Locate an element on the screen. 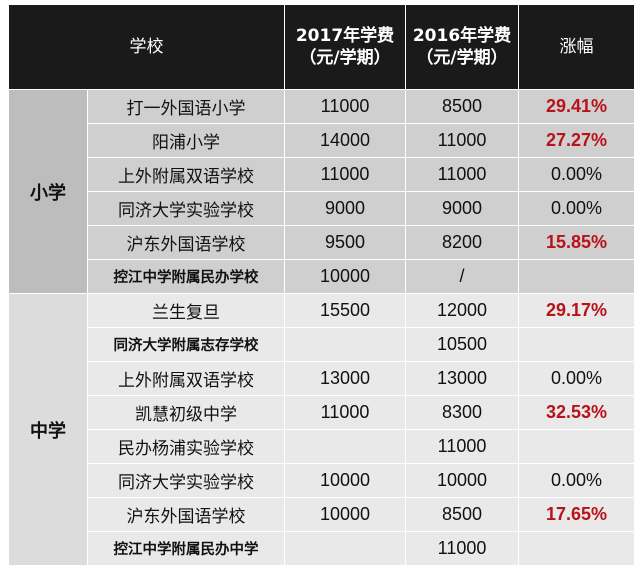  table-row: 同济大学实验学校 9000 9000 0.00% is located at coordinates (322, 208).